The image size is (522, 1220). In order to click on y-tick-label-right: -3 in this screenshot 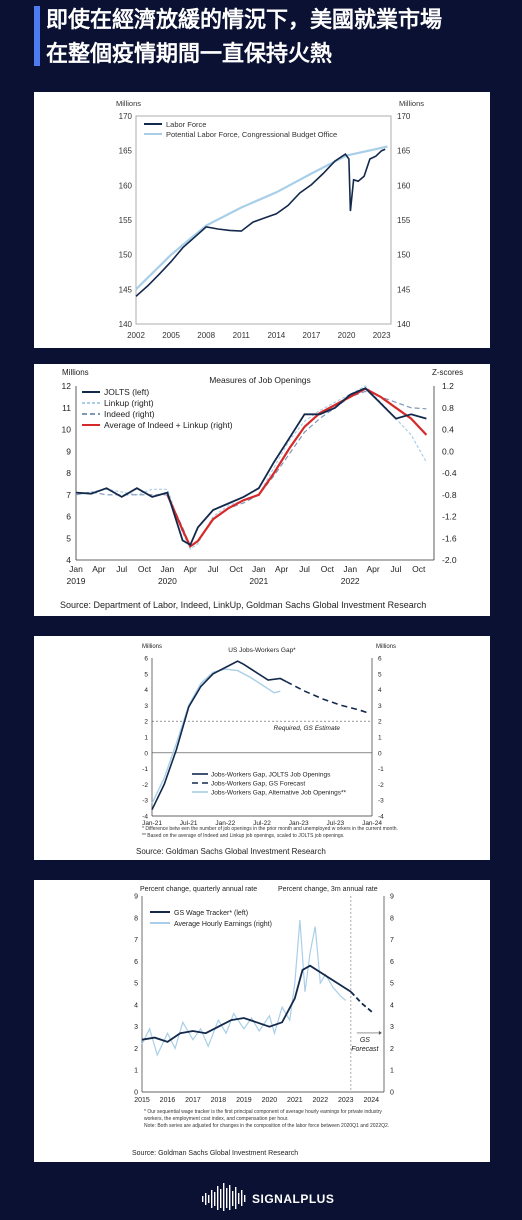, I will do `click(381, 801)`.